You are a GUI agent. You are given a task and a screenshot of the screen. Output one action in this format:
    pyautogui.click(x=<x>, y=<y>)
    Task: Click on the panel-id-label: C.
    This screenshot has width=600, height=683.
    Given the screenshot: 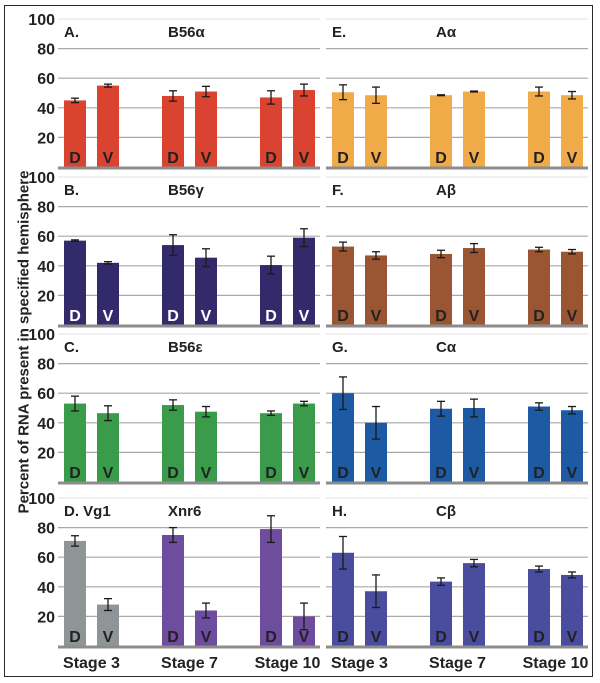 What is the action you would take?
    pyautogui.click(x=71, y=347)
    